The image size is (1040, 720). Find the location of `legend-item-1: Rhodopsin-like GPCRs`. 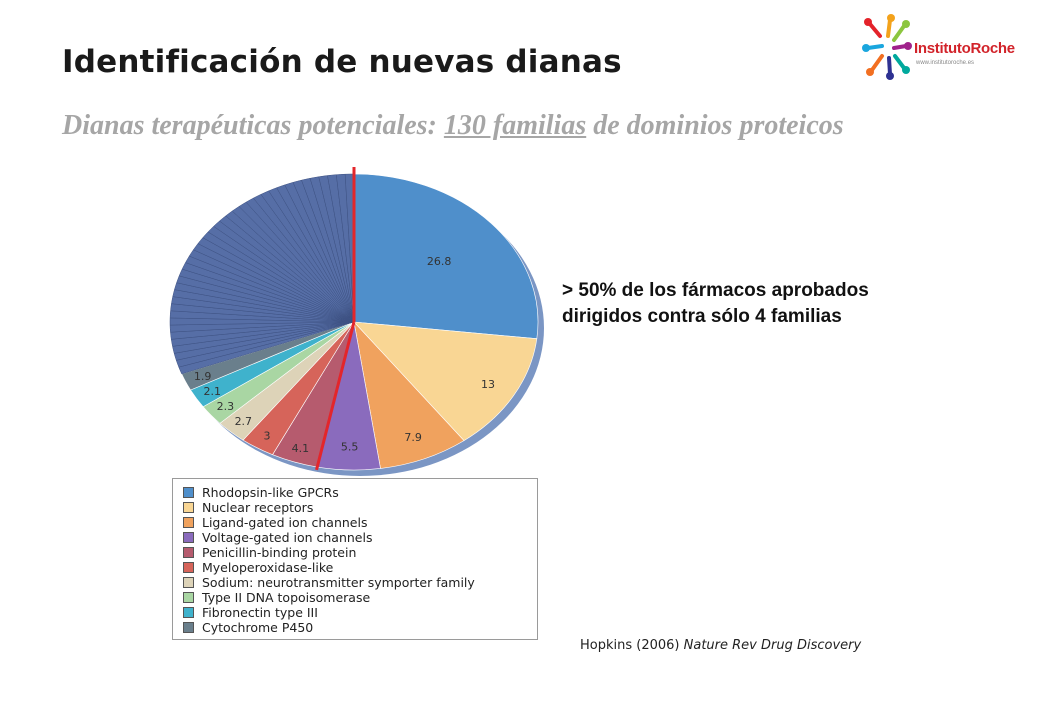

legend-item-1: Rhodopsin-like GPCRs is located at coordinates (360, 492).